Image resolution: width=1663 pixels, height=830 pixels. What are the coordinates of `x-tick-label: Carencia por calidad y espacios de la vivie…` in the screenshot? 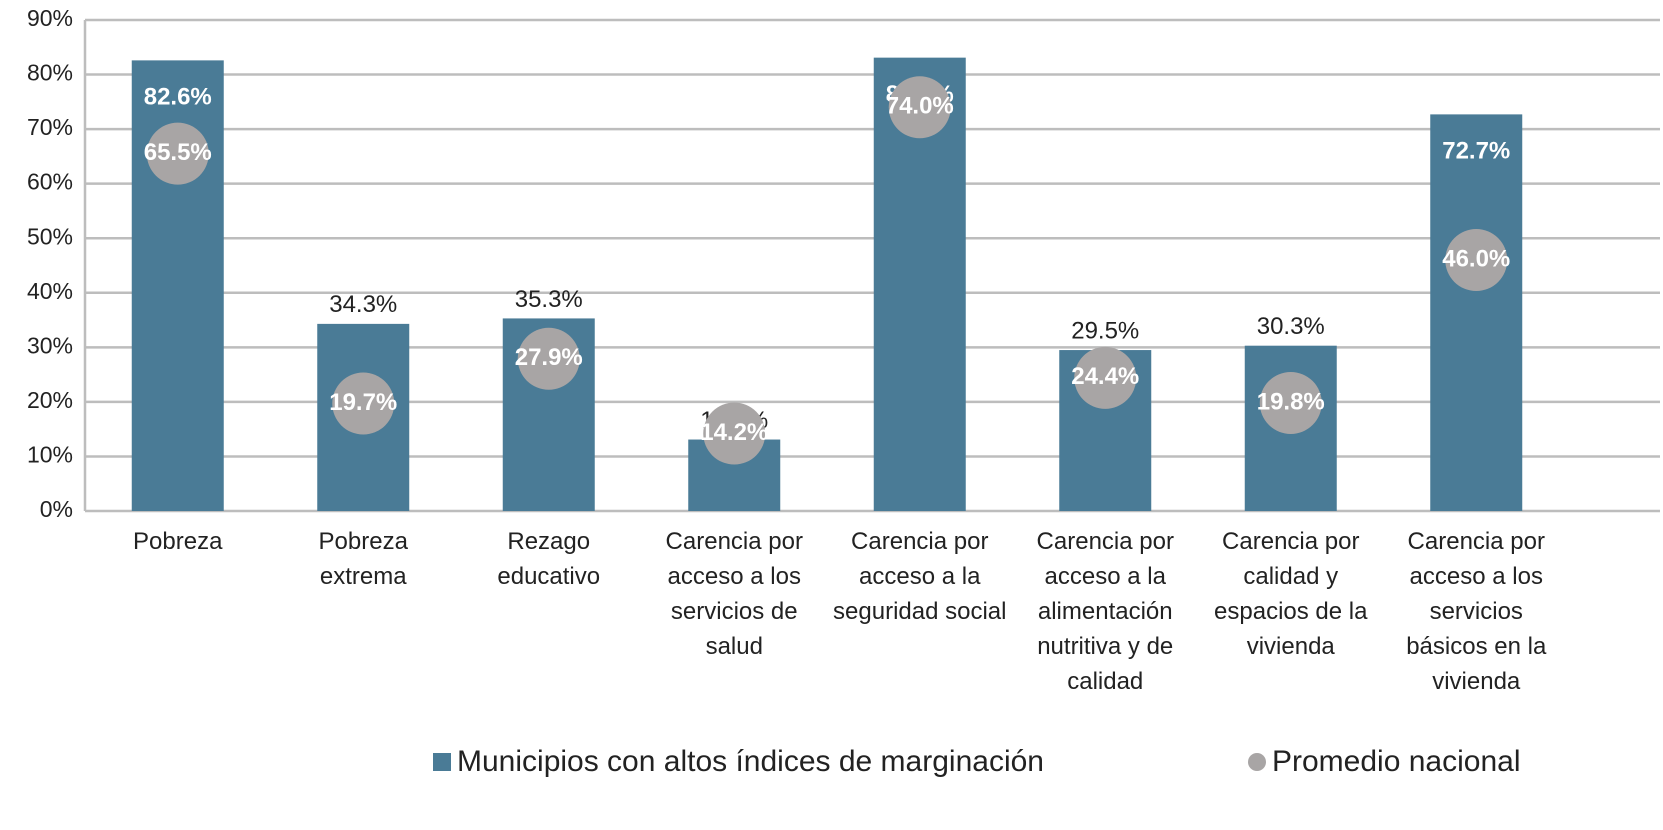 It's located at (1291, 594).